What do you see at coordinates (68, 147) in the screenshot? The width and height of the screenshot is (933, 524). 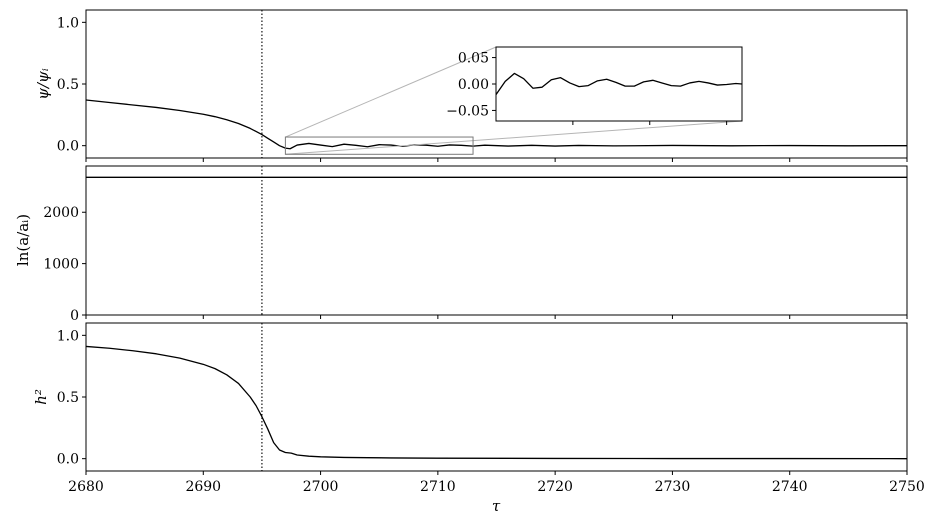 I see `top-ytick-label: 0.0` at bounding box center [68, 147].